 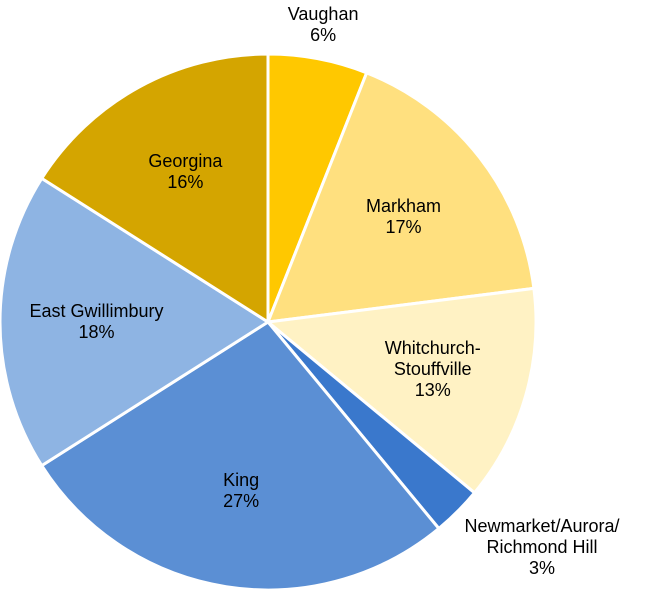 What do you see at coordinates (185, 181) in the screenshot?
I see `value-label: 16%` at bounding box center [185, 181].